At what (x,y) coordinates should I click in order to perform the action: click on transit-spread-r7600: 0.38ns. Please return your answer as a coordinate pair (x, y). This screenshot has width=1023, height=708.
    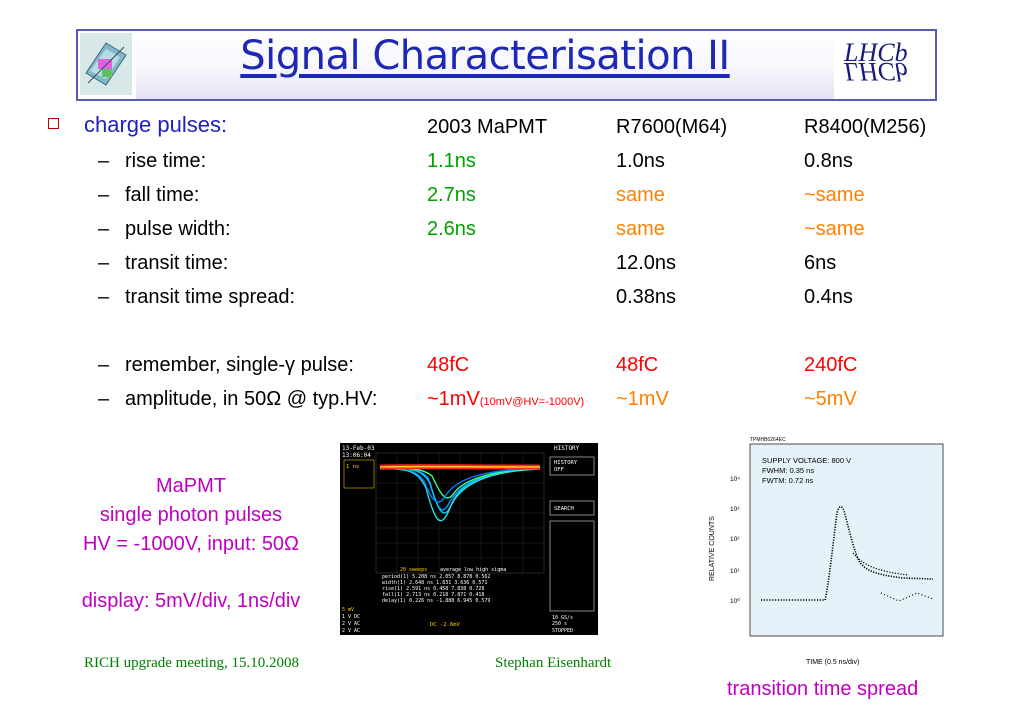
    Looking at the image, I should click on (646, 297).